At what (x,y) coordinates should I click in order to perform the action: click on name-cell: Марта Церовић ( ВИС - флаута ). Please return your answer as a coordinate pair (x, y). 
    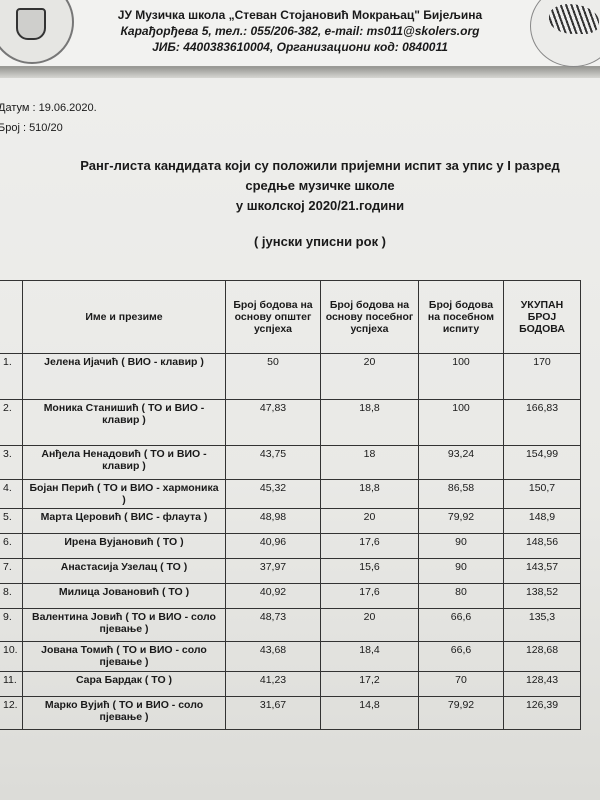
    Looking at the image, I should click on (124, 521).